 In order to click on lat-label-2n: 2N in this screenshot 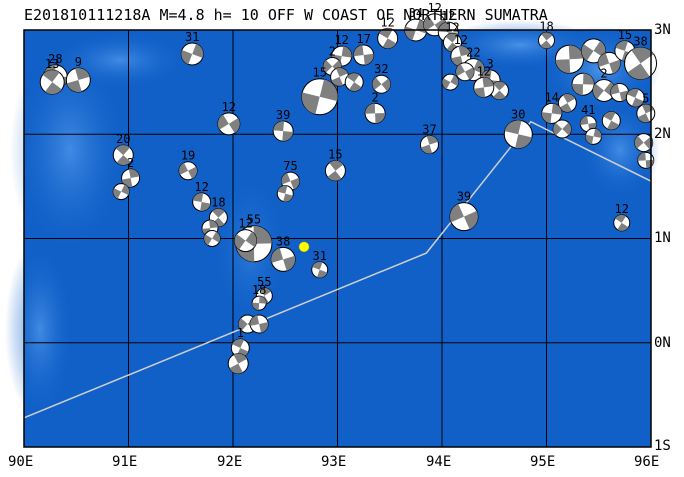, I will do `click(662, 134)`.